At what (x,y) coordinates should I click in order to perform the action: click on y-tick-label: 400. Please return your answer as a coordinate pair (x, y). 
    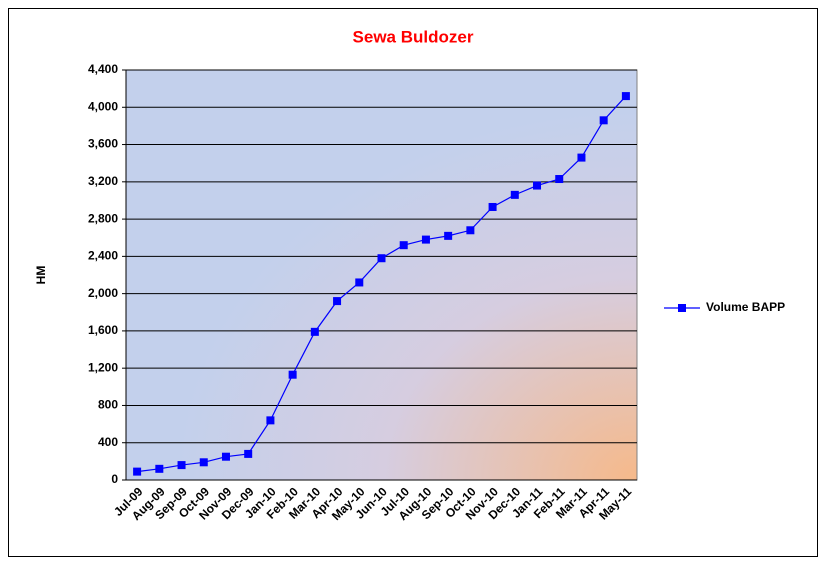
    Looking at the image, I should click on (108, 442).